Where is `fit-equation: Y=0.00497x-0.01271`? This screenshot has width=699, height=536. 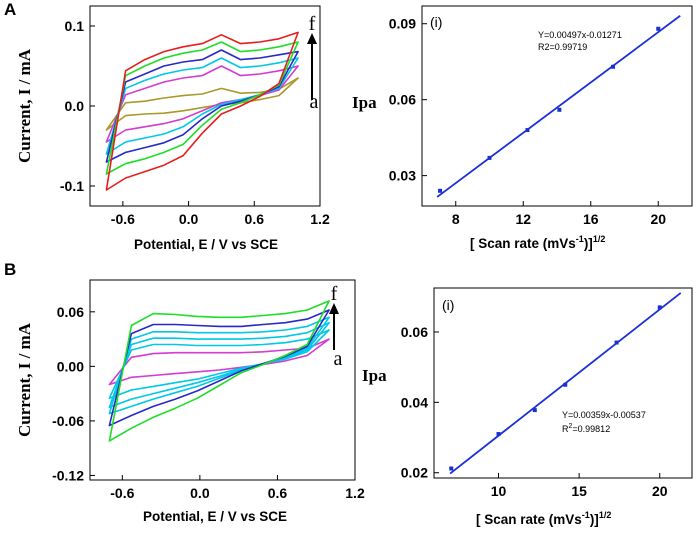 fit-equation: Y=0.00497x-0.01271 is located at coordinates (580, 35).